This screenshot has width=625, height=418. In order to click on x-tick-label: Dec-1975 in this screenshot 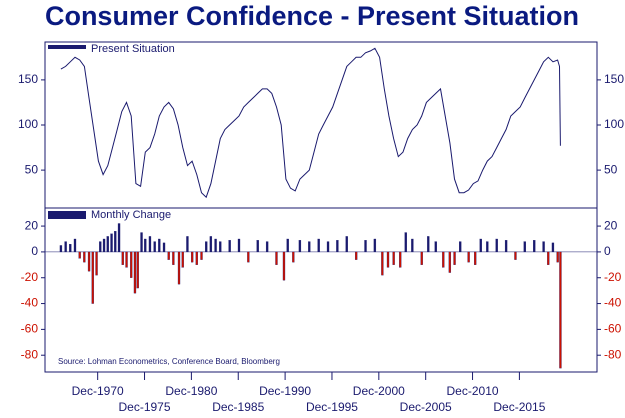, I will do `click(145, 407)`.